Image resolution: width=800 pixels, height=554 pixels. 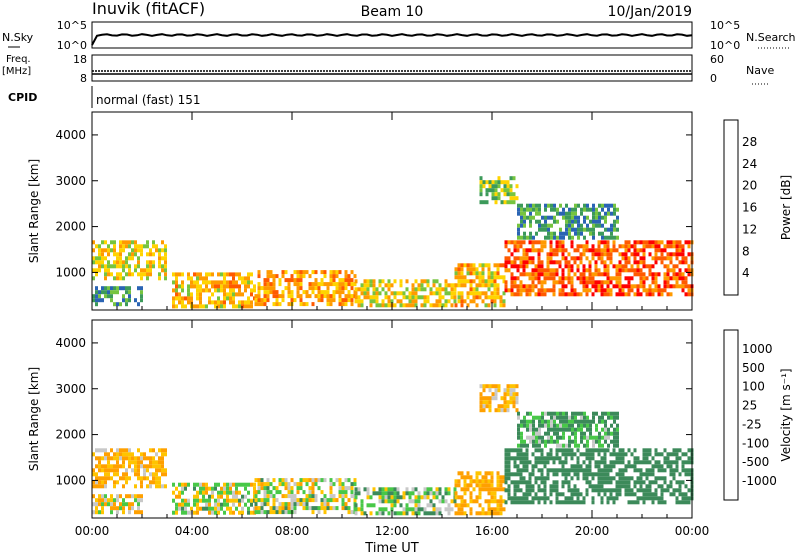 What do you see at coordinates (70, 181) in the screenshot?
I see `y-tick-label: 3000` at bounding box center [70, 181].